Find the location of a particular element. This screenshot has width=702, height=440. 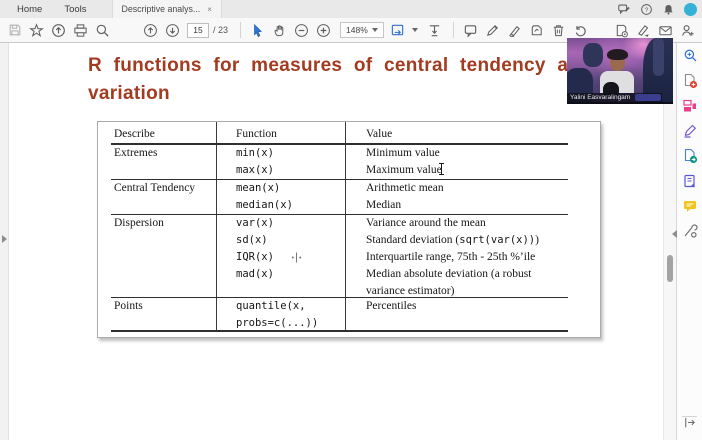

comment-icon is located at coordinates (470, 30).